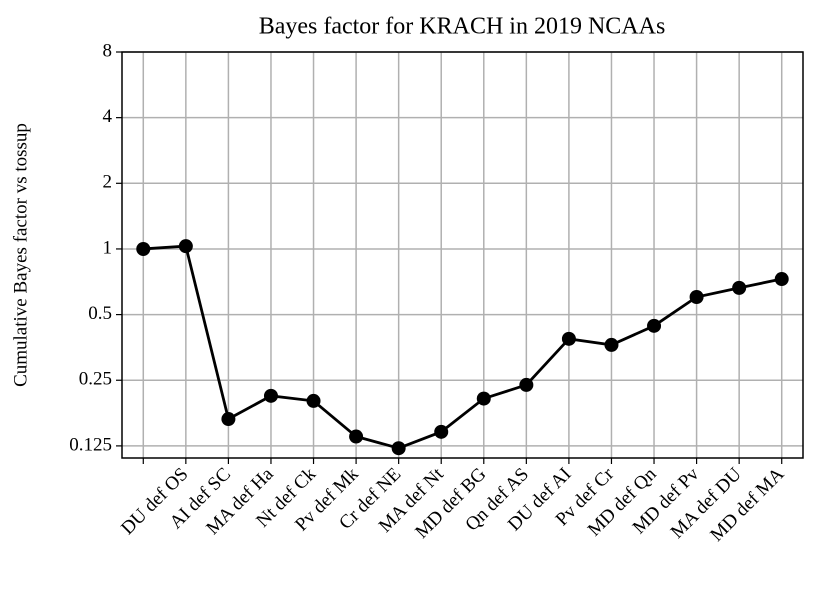 The height and width of the screenshot is (601, 830). Describe the element at coordinates (462, 27) in the screenshot. I see `chart-title: Bayes factor for KRACH in 2019 NCAAs` at that location.